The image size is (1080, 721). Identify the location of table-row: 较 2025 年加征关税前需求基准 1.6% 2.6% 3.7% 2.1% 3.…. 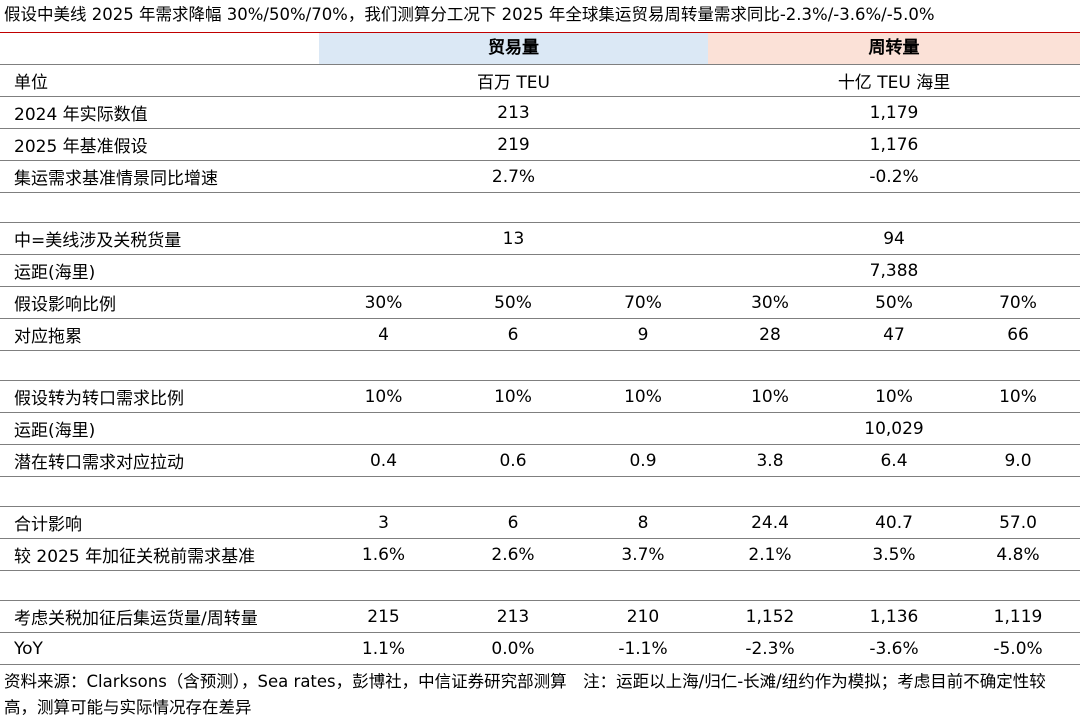
(540, 554).